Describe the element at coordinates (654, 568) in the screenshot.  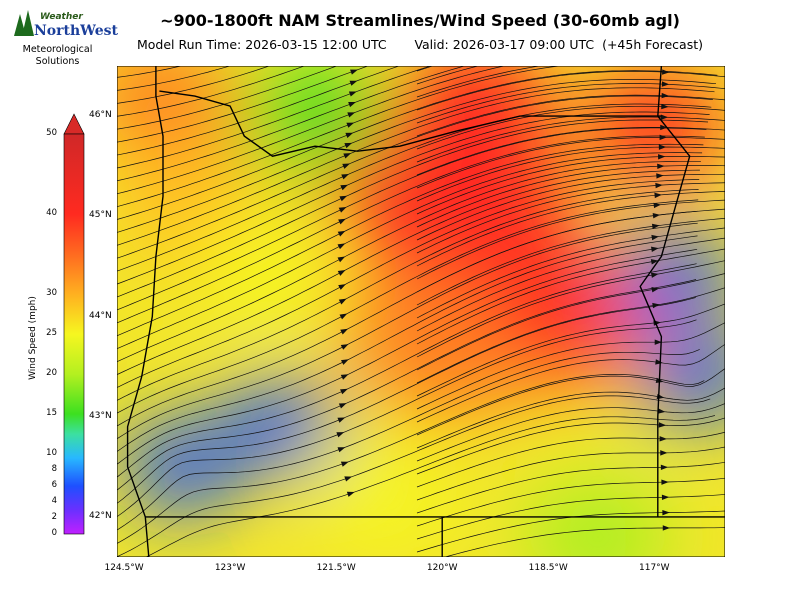
I see `longitude-label: 117°W` at that location.